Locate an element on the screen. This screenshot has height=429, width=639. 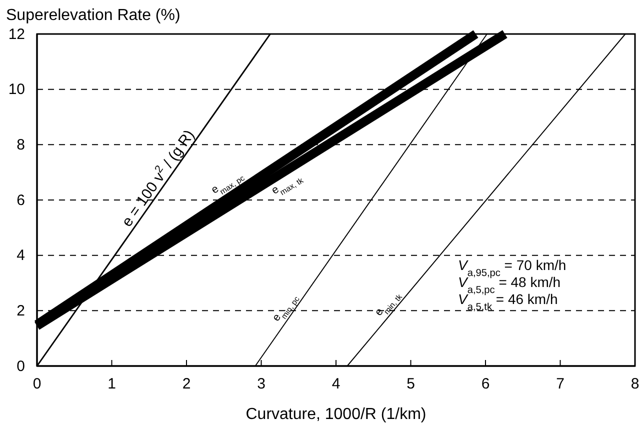
y-tick-label: 12 is located at coordinates (16, 34).